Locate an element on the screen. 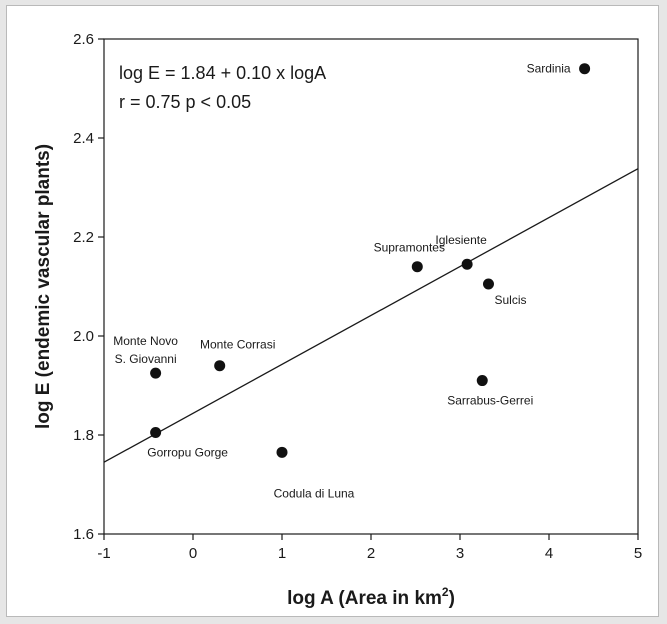  y-tick-label: 2.4 is located at coordinates (83, 138).